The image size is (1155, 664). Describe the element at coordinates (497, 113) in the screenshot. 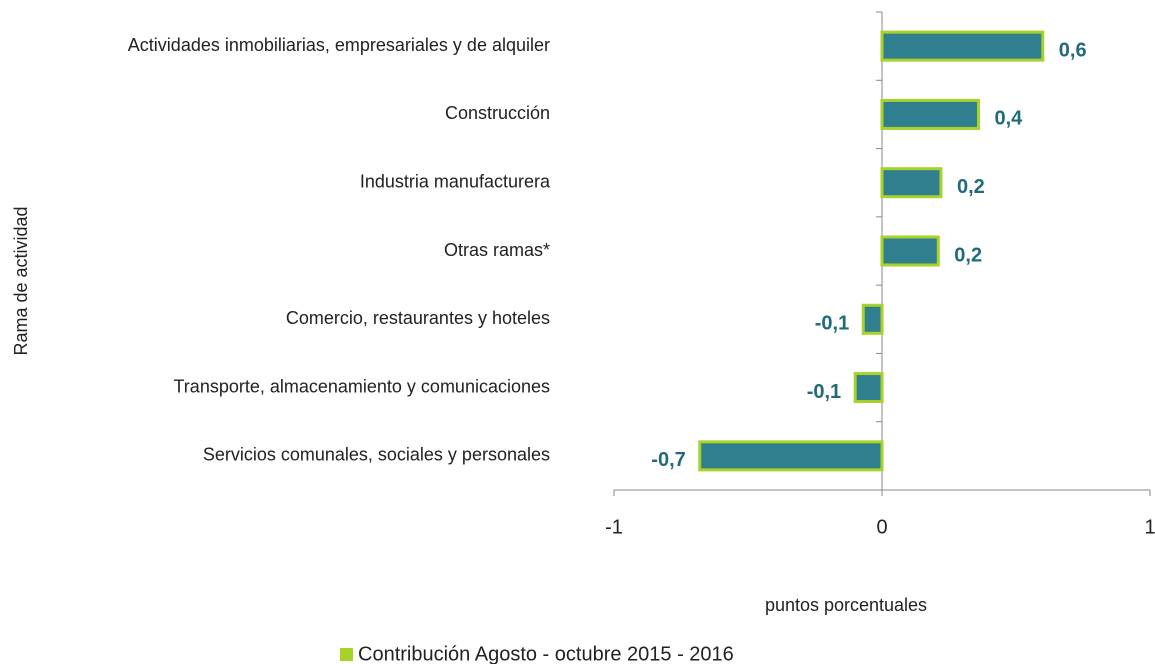

I see `category-label: Construcción` at that location.